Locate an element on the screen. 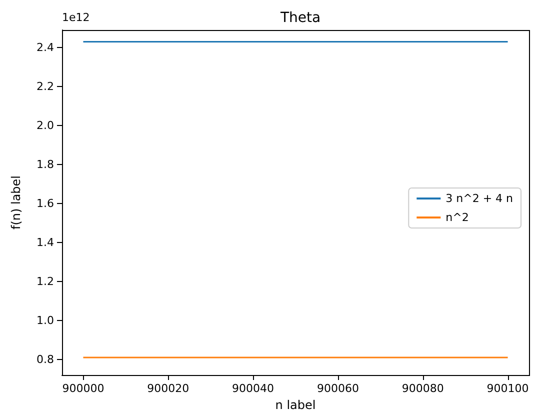 The height and width of the screenshot is (416, 541). y-axis-title: f(n) label is located at coordinates (16, 202).